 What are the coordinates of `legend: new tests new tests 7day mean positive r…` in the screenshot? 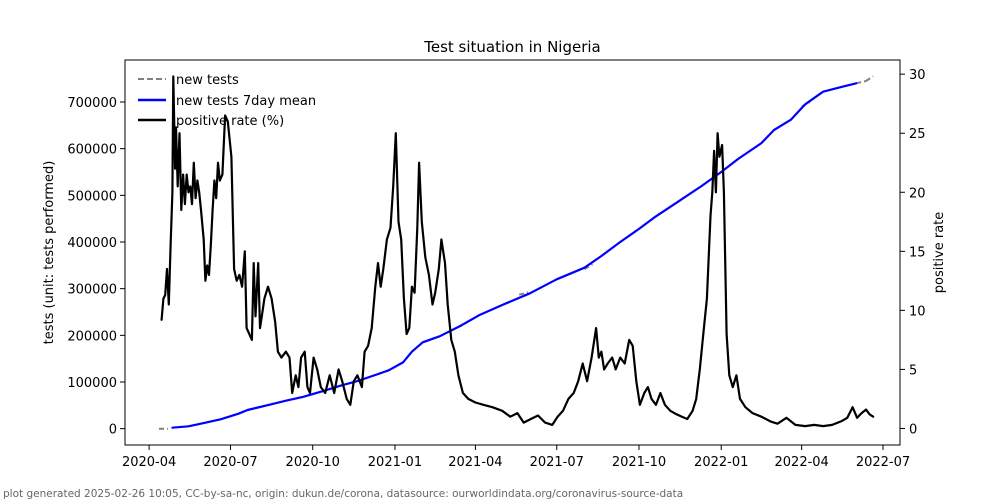 It's located at (227, 101).